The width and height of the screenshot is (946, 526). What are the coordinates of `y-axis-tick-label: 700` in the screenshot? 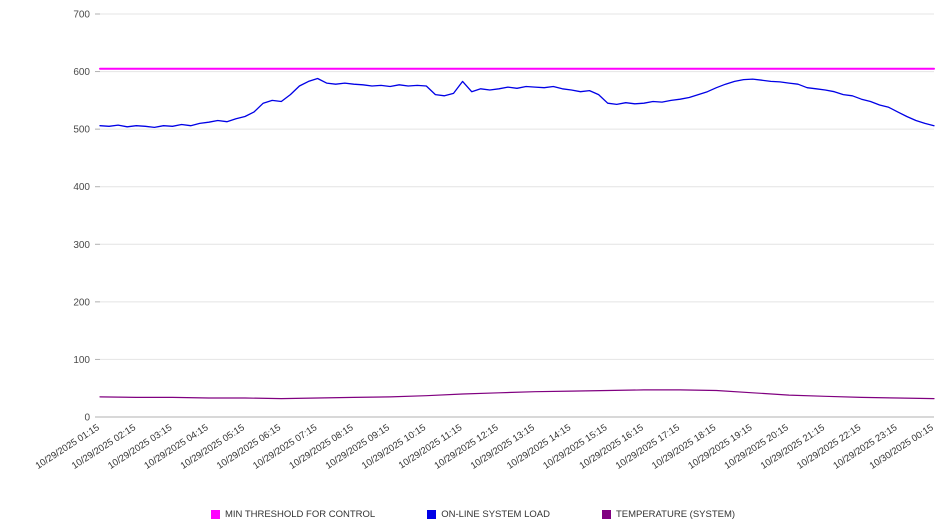 It's located at (81, 15).